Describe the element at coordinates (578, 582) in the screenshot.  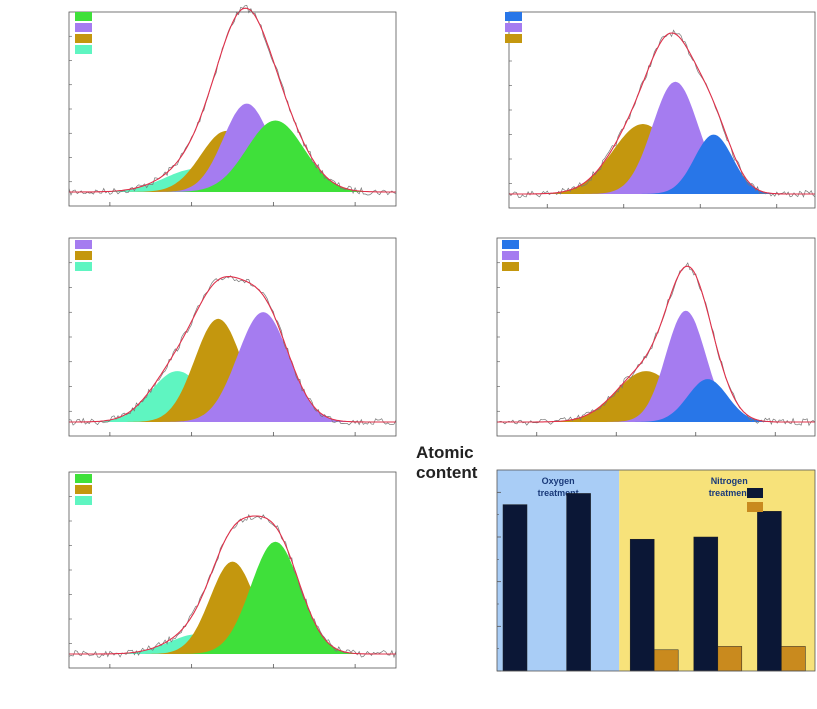
I see `bar-oxygen-ho` at that location.